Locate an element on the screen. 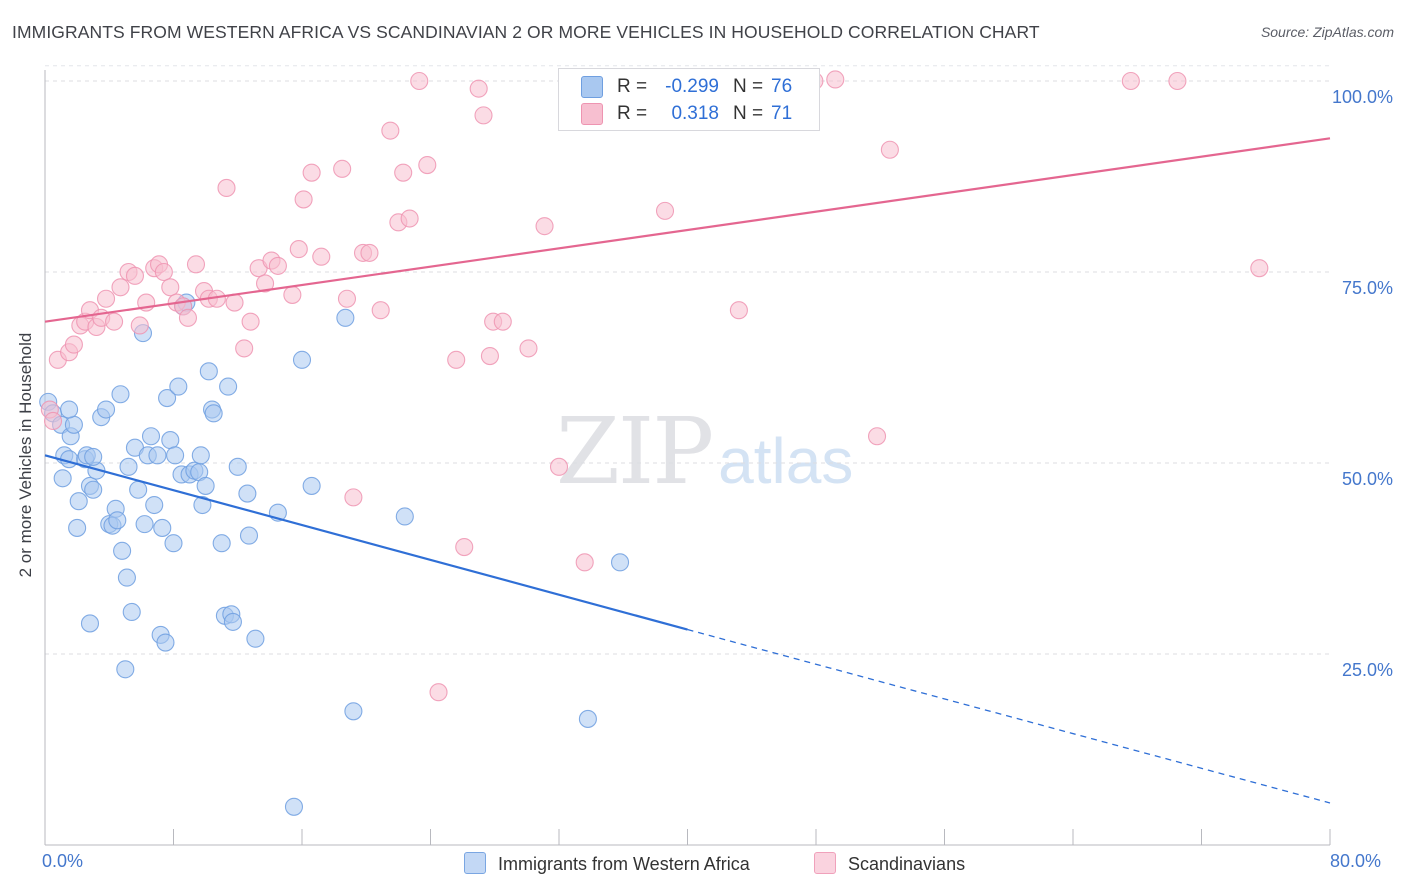  source-credit: Source: ZipAtlas.com is located at coordinates (1327, 32).